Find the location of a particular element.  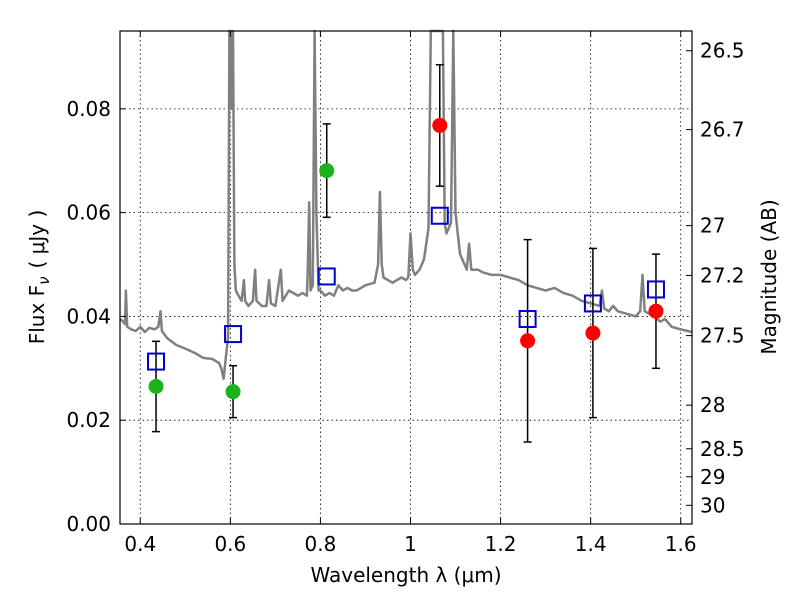

x-tick-label: 0.8 is located at coordinates (321, 544).